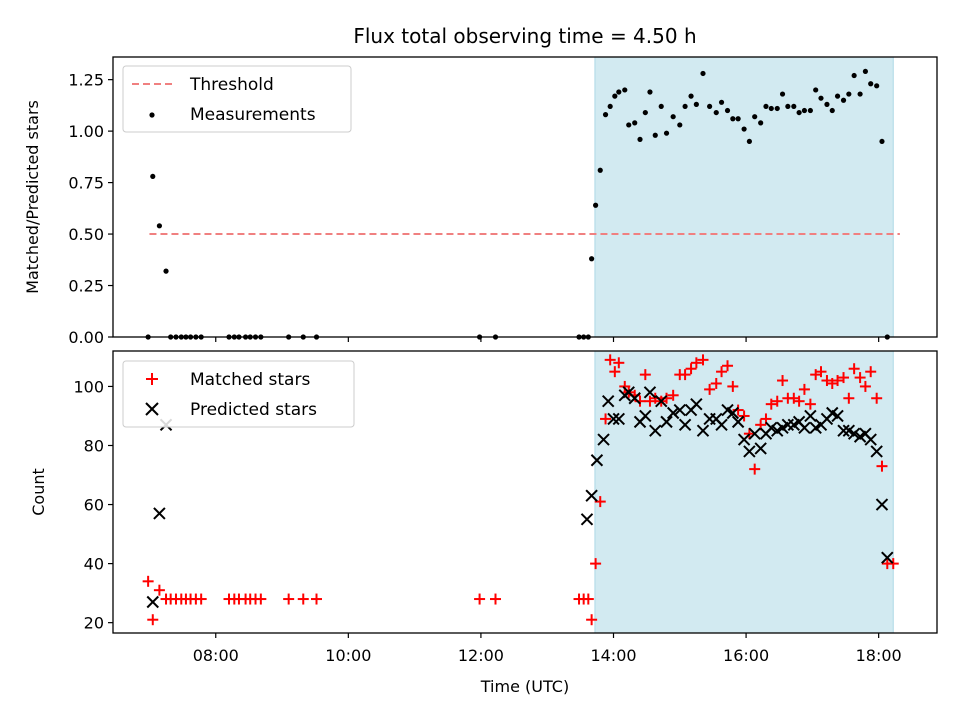 The width and height of the screenshot is (960, 720). Describe the element at coordinates (524, 686) in the screenshot. I see `count-x-axis-label: Time (UTC)` at that location.